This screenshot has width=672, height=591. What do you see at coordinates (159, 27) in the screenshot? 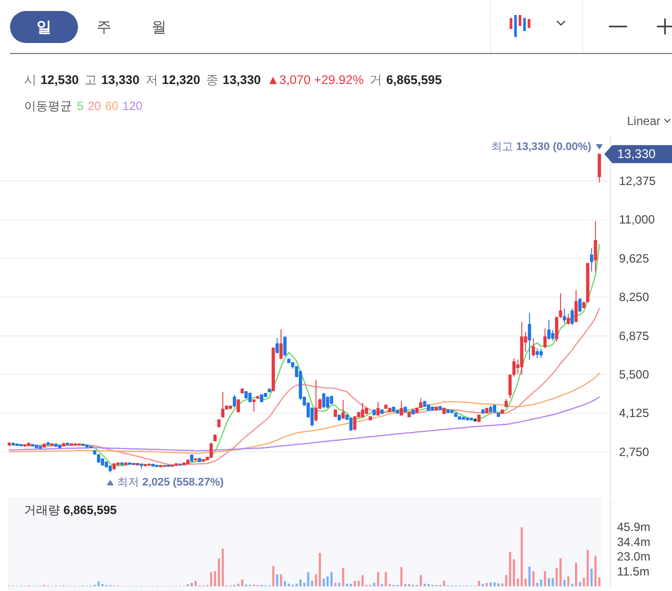
I see `text: 월` at bounding box center [159, 27].